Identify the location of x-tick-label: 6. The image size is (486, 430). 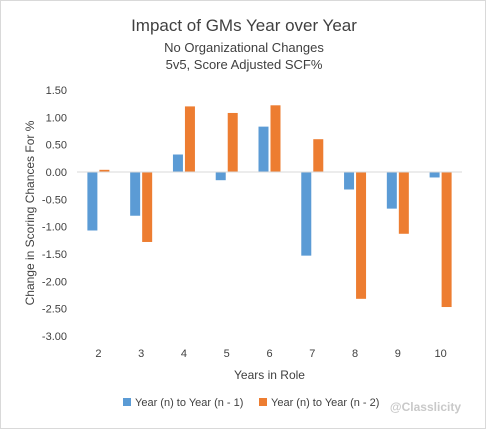
(269, 354).